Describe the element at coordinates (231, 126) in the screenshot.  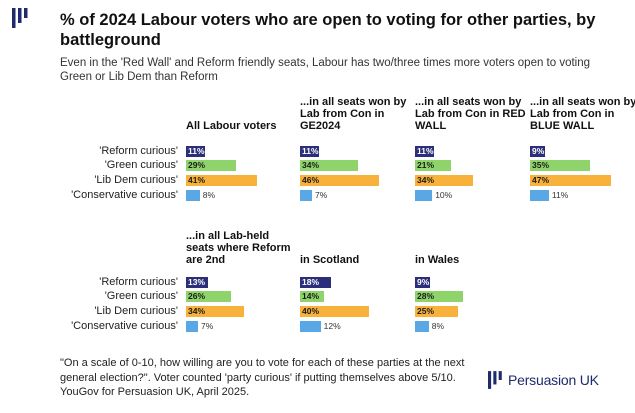
I see `panel-title: All Labour voters` at that location.